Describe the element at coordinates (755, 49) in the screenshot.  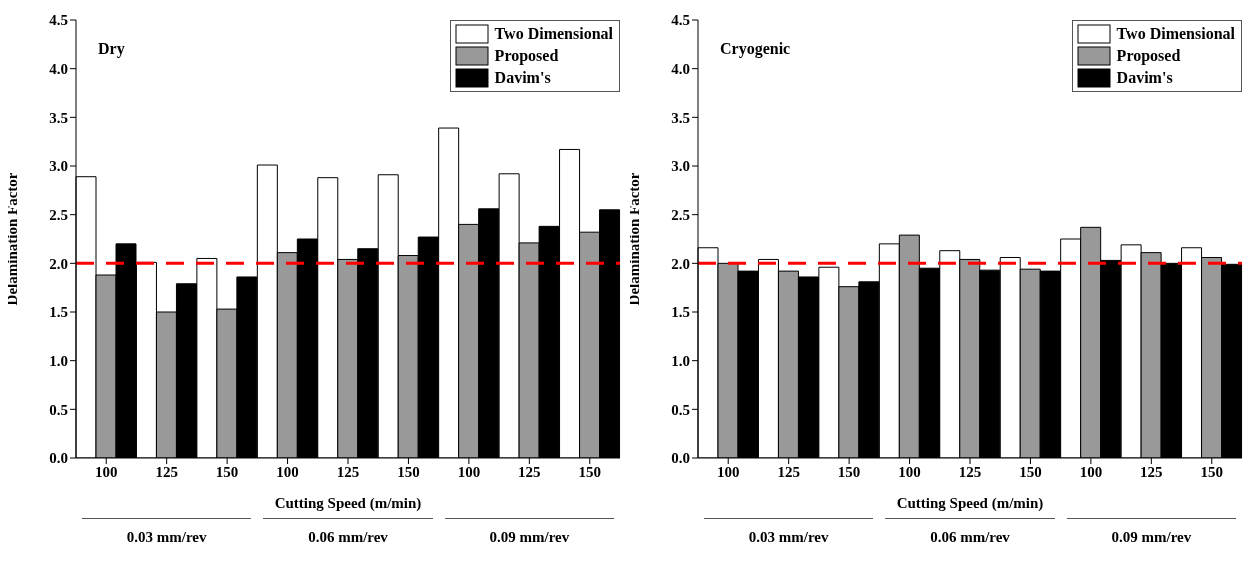
I see `text: Cryogenic` at that location.